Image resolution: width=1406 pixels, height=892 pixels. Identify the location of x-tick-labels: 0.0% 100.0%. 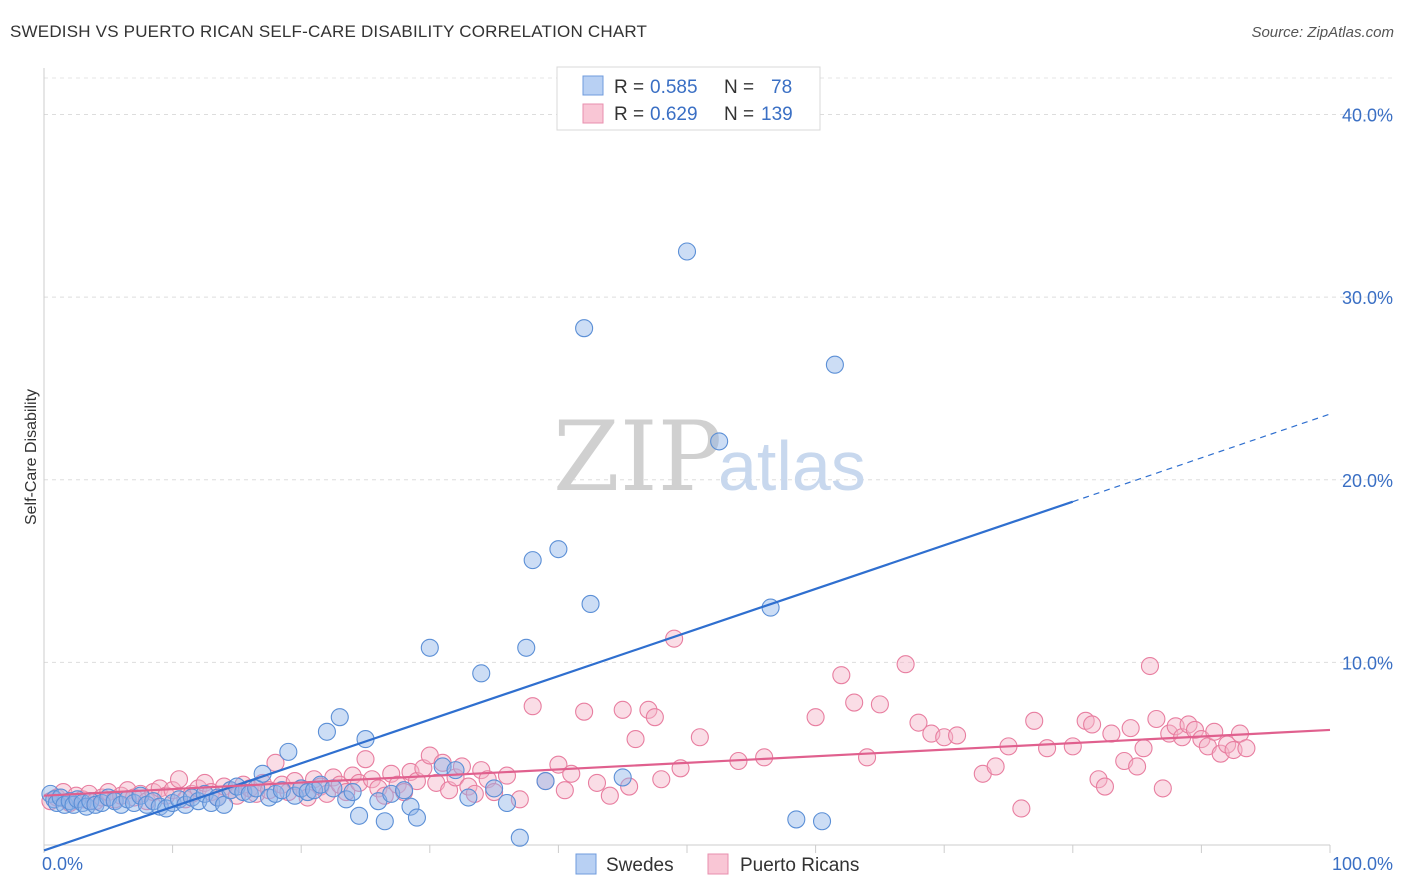
(717, 864).